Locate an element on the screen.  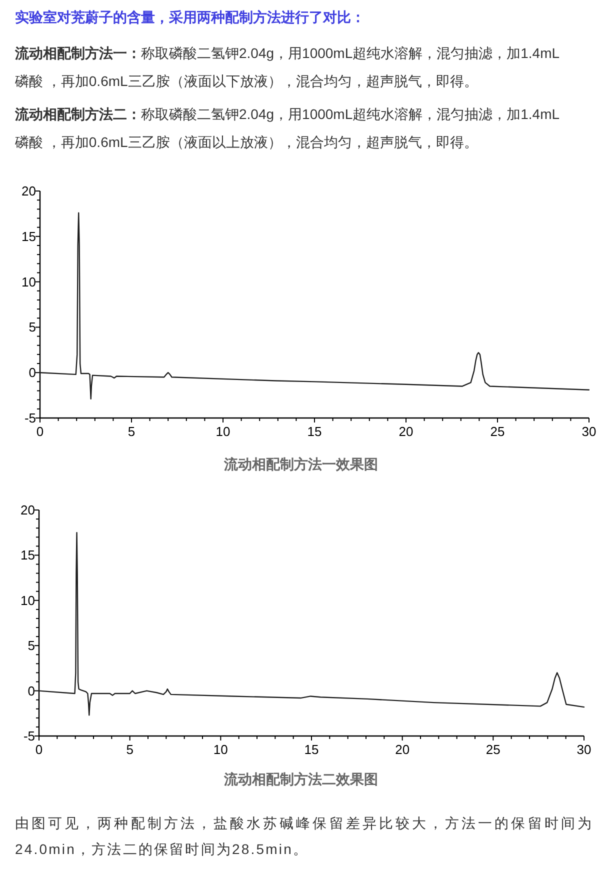
text: 流动相配制方法二：称取磷酸二氢钾2.04g，用1000mL超纯水溶解，混匀抽滤，加1.4mL磷酸 ，再加0.6mL三乙胺（液面以上放液），混合均匀，超声脱气，即得。 is located at coordinates (288, 128).